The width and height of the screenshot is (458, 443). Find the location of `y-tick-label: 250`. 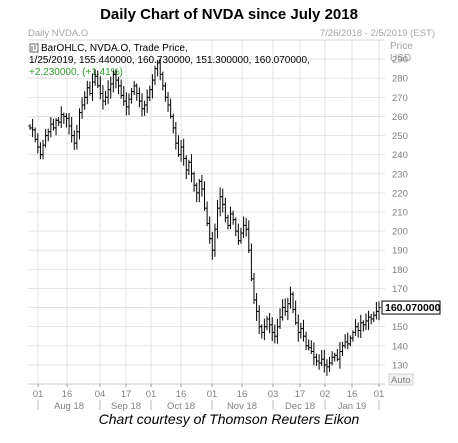

y-tick-label: 250 is located at coordinates (400, 136).